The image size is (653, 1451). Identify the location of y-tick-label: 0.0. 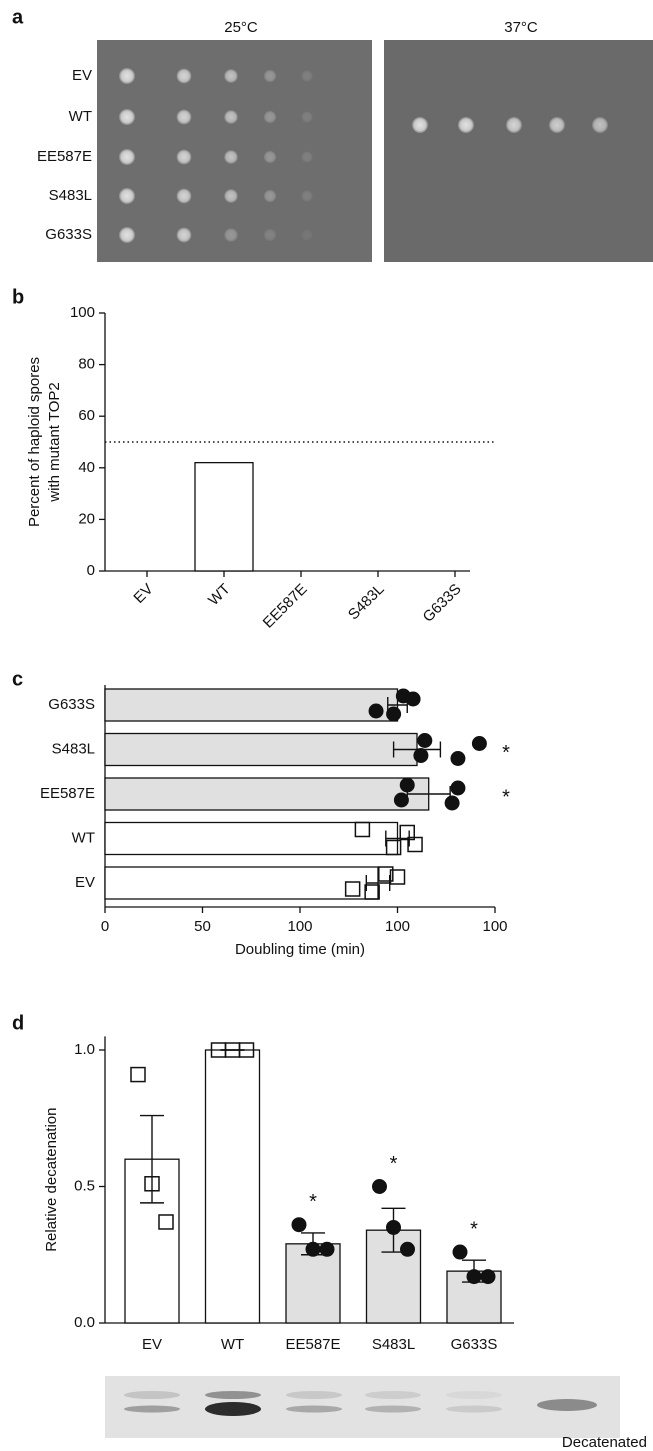
(84, 1322).